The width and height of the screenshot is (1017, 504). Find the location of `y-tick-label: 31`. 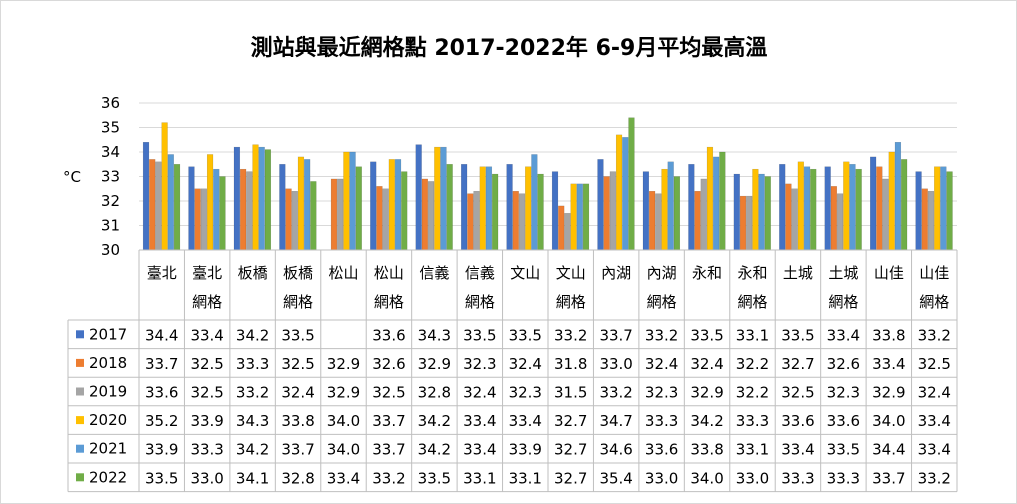

y-tick-label: 31 is located at coordinates (110, 226).